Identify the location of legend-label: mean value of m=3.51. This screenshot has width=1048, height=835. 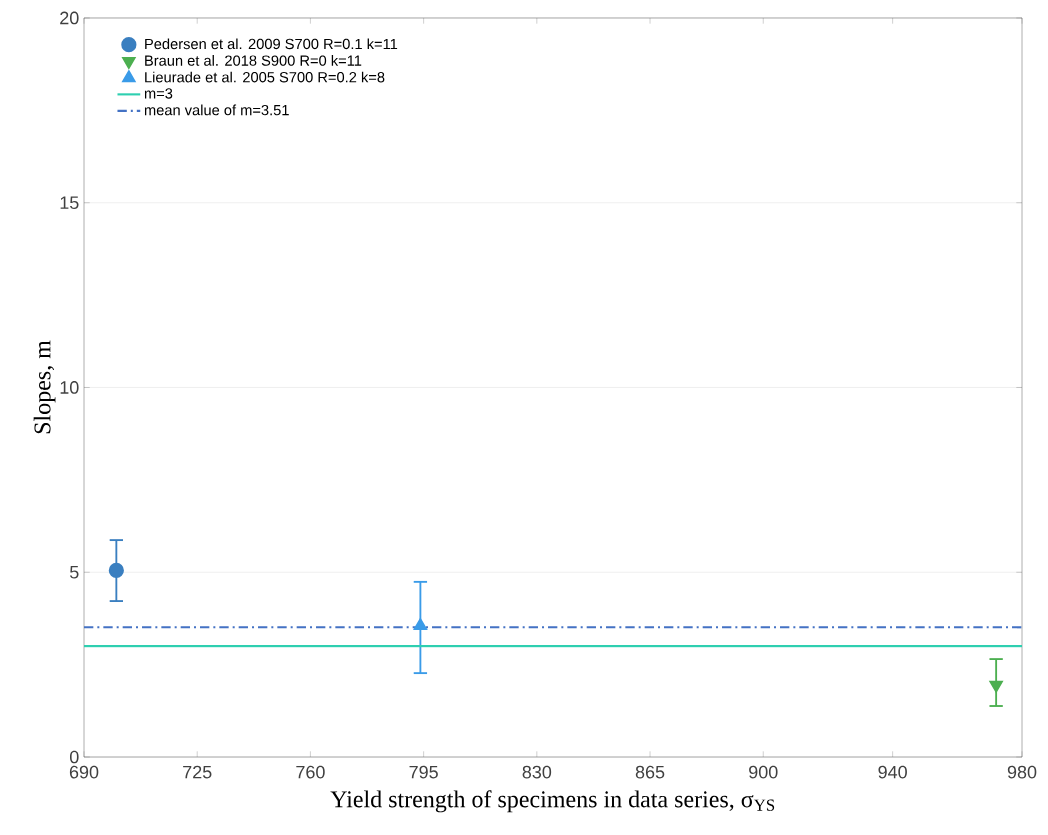
(216, 110).